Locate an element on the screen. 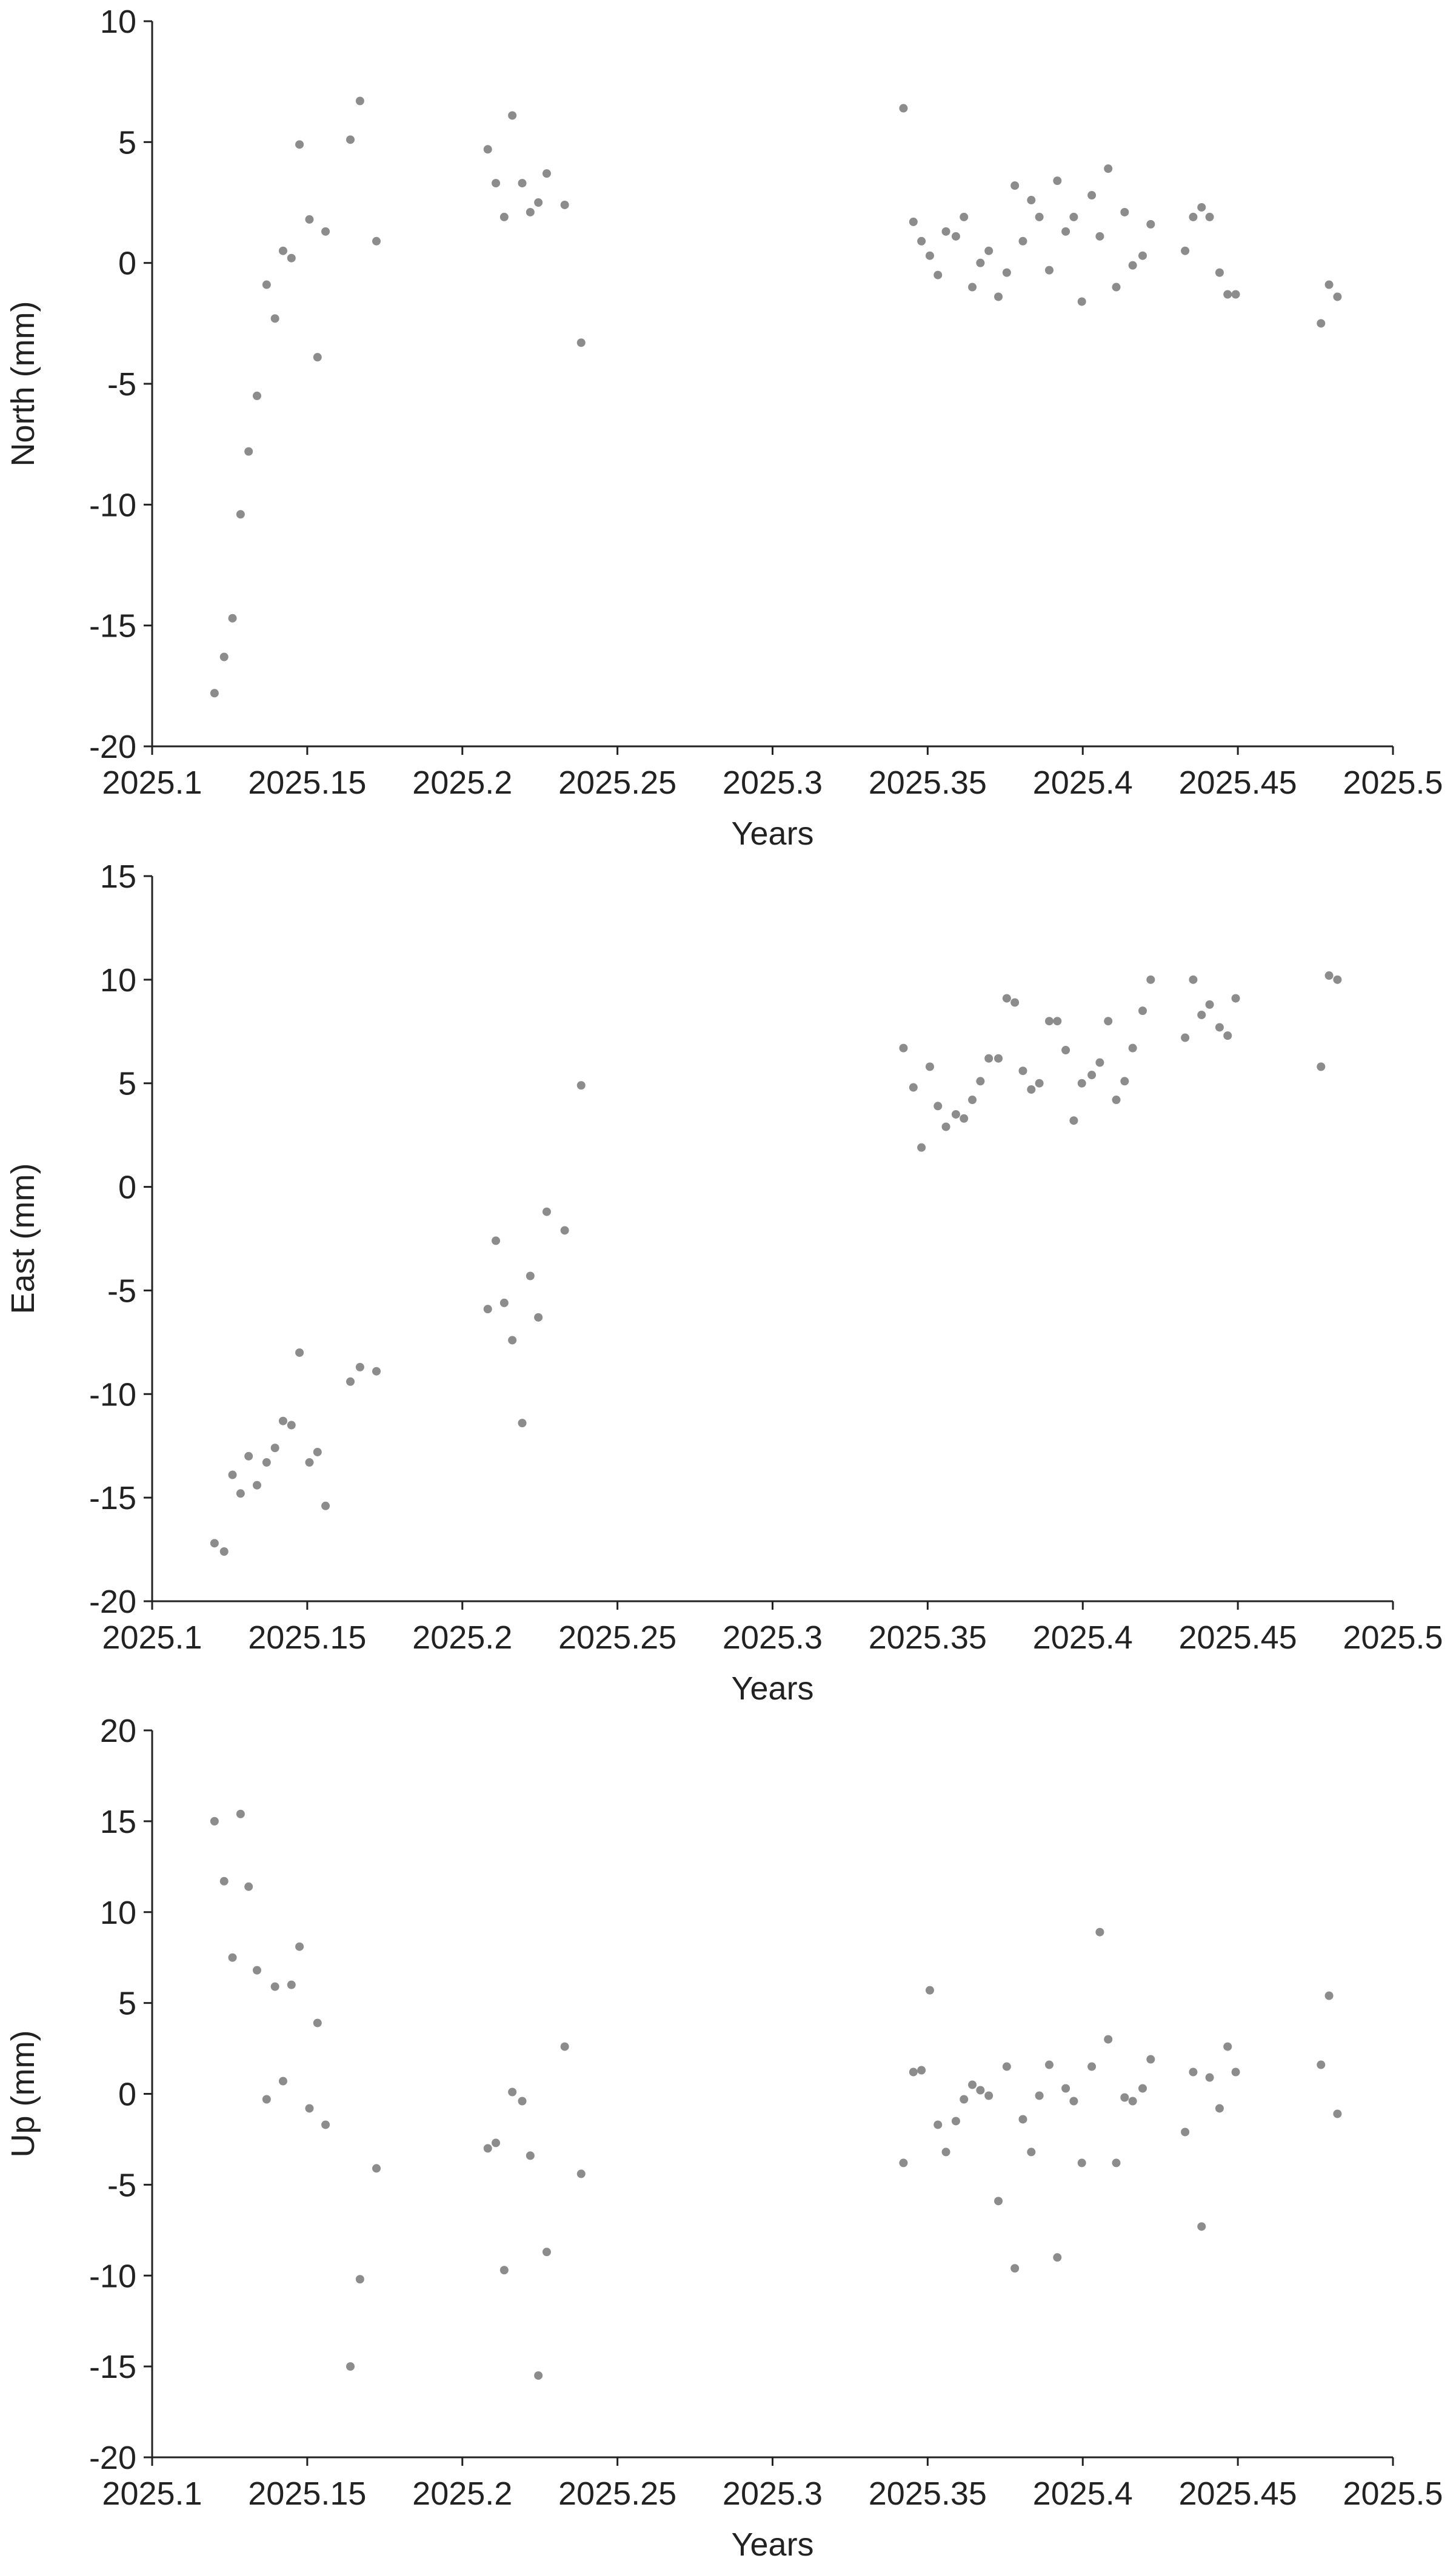  y-axis-label: East (mm) is located at coordinates (23, 1238).